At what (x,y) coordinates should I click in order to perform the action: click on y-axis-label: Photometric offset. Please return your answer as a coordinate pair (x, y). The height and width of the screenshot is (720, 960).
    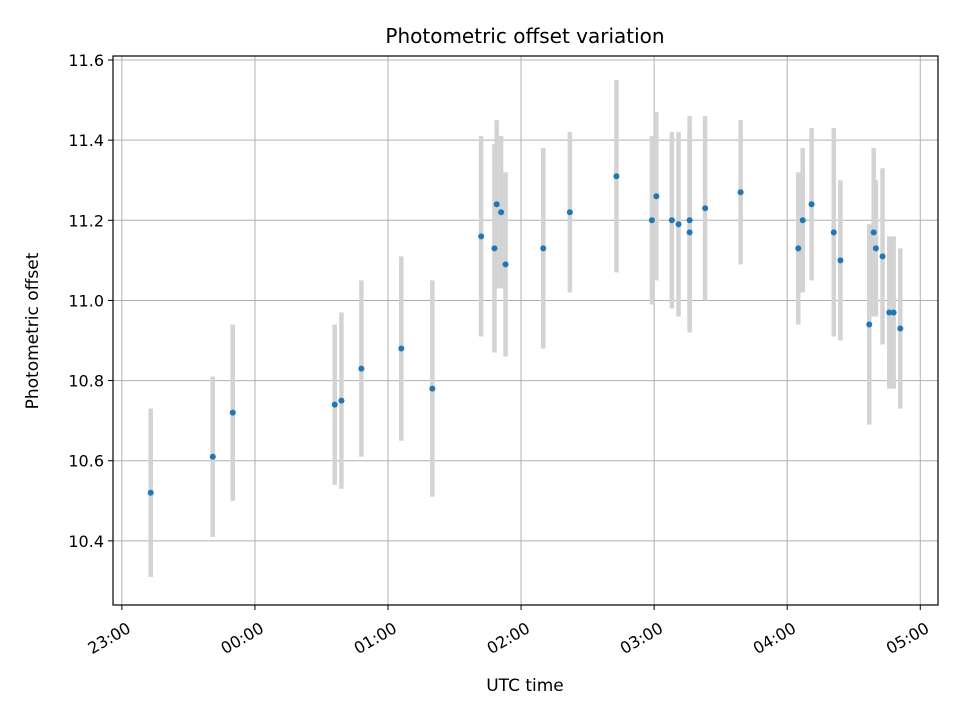
    Looking at the image, I should click on (33, 330).